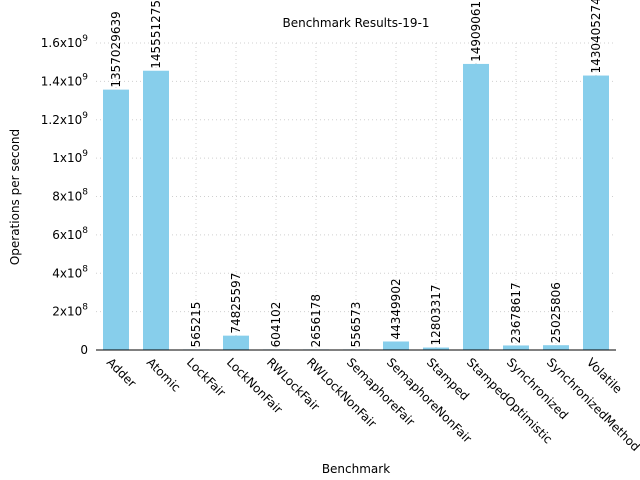  What do you see at coordinates (67, 197) in the screenshot?
I see `y-tick-base: 8x10` at bounding box center [67, 197].